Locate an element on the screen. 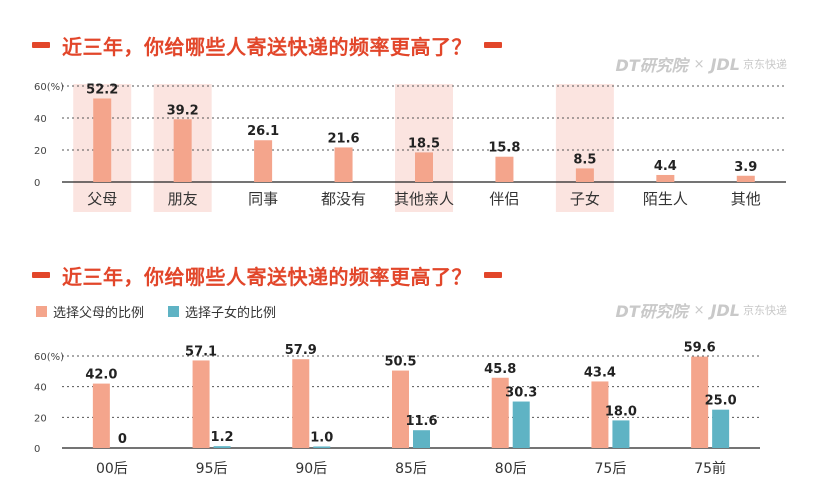 The width and height of the screenshot is (831, 492). brand-watermark-1: DT研究院 × JDL 京东快递 is located at coordinates (701, 64).